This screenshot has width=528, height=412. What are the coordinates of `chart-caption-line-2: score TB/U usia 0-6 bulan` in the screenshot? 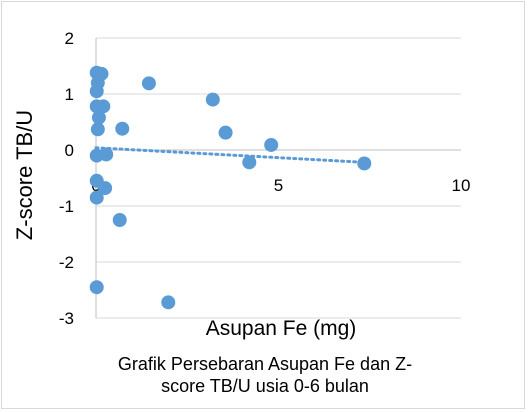 It's located at (265, 386).